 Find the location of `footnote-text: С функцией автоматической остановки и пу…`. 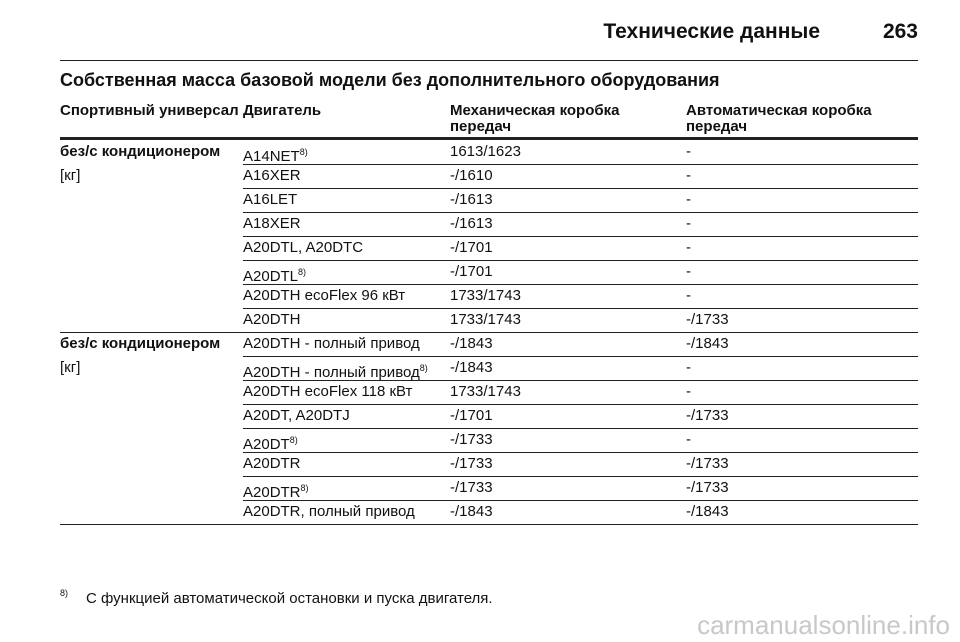

footnote-text: С функцией автоматической остановки и пу… is located at coordinates (289, 598).